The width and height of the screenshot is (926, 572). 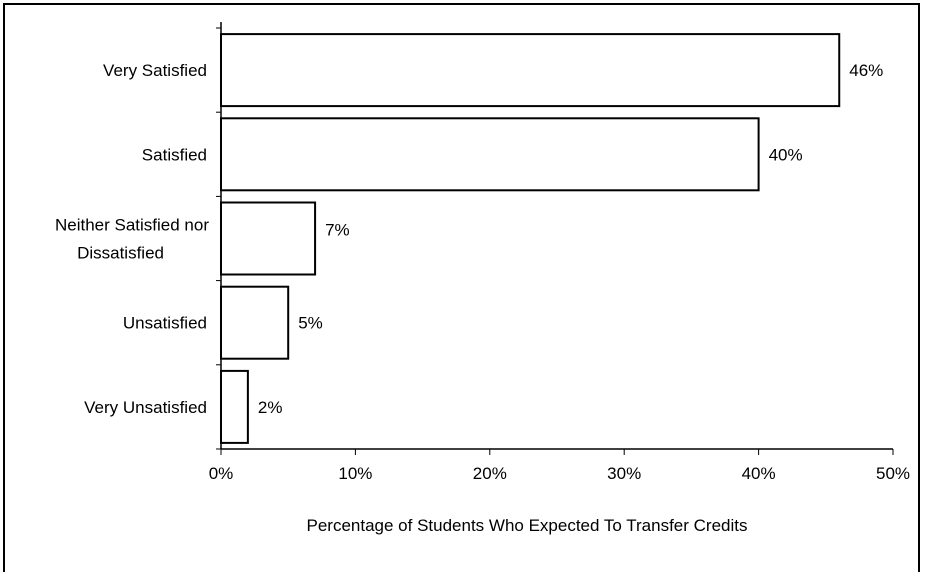 What do you see at coordinates (866, 70) in the screenshot?
I see `data-label: 46%` at bounding box center [866, 70].